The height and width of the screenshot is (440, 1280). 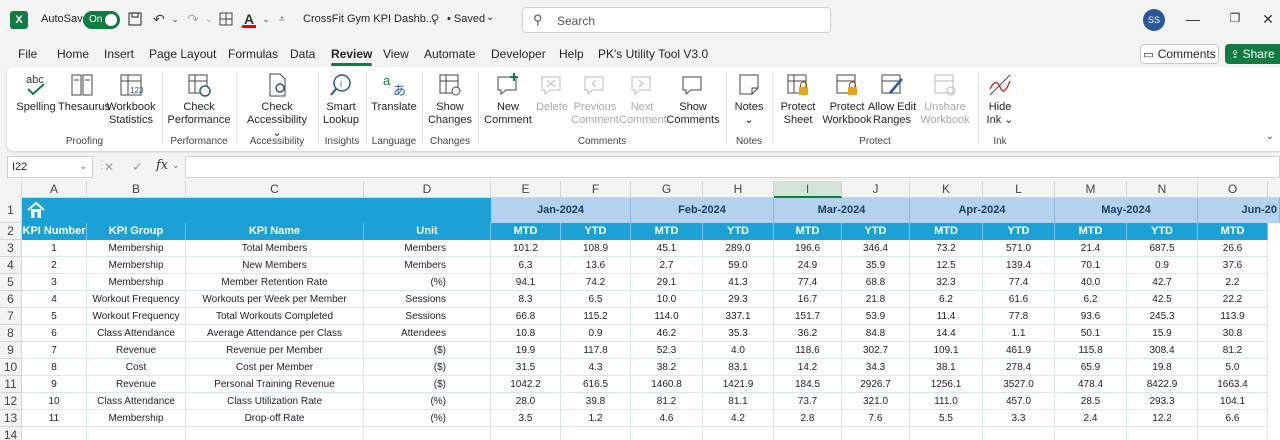 What do you see at coordinates (11, 333) in the screenshot?
I see `row-header: 8` at bounding box center [11, 333].